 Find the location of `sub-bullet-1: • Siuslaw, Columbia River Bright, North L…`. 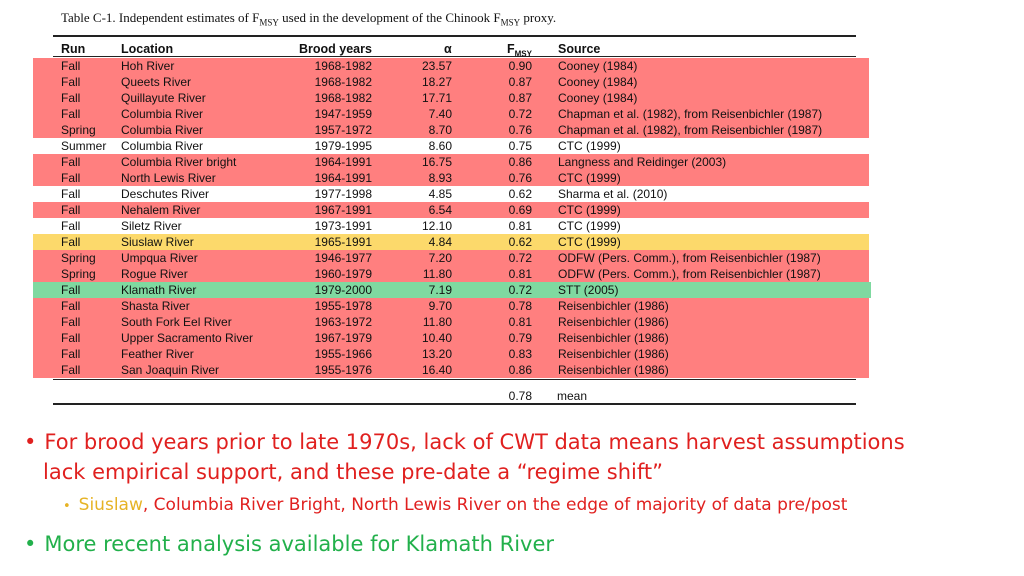

sub-bullet-1: • Siuslaw, Columbia River Bright, North L… is located at coordinates (455, 506).